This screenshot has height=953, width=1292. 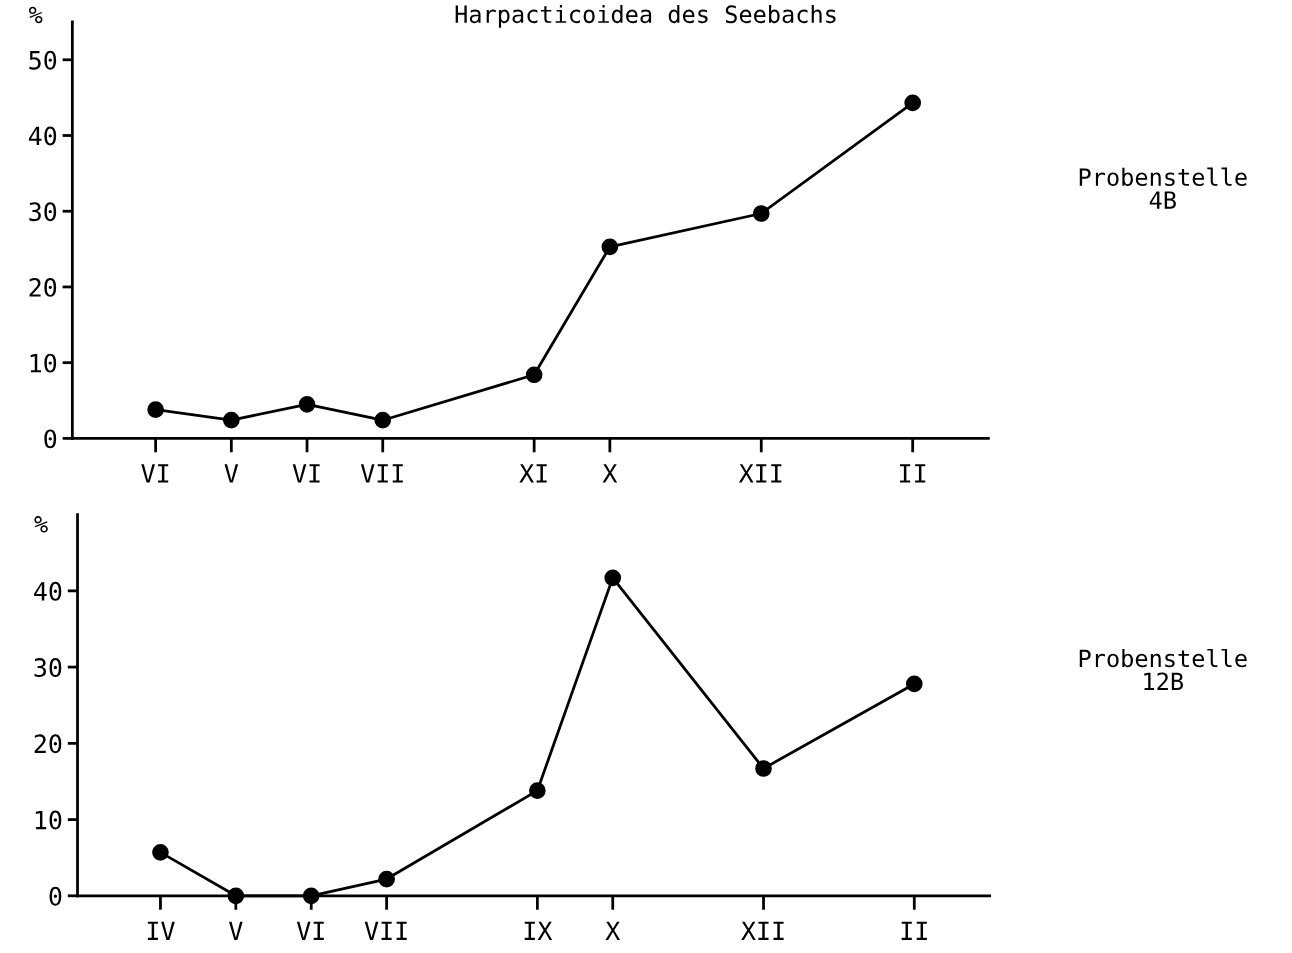 I want to click on text: Probenstelle 4B, so click(x=1163, y=188).